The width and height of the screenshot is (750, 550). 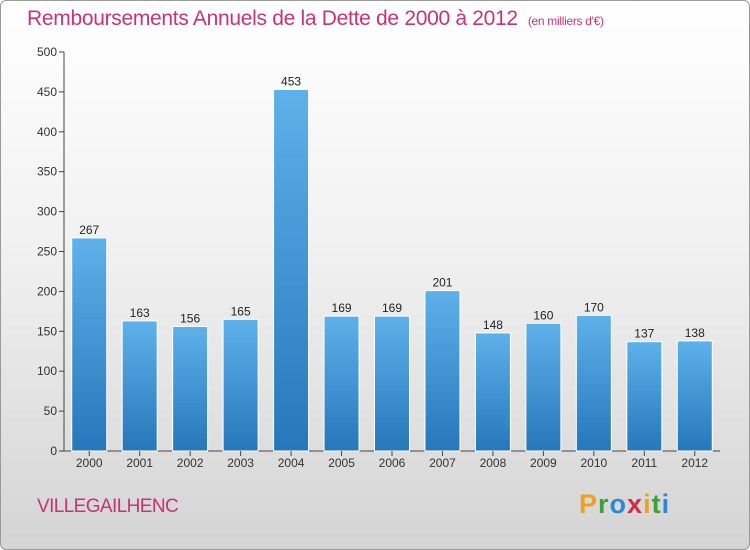 What do you see at coordinates (89, 230) in the screenshot?
I see `bar-value-label: 267` at bounding box center [89, 230].